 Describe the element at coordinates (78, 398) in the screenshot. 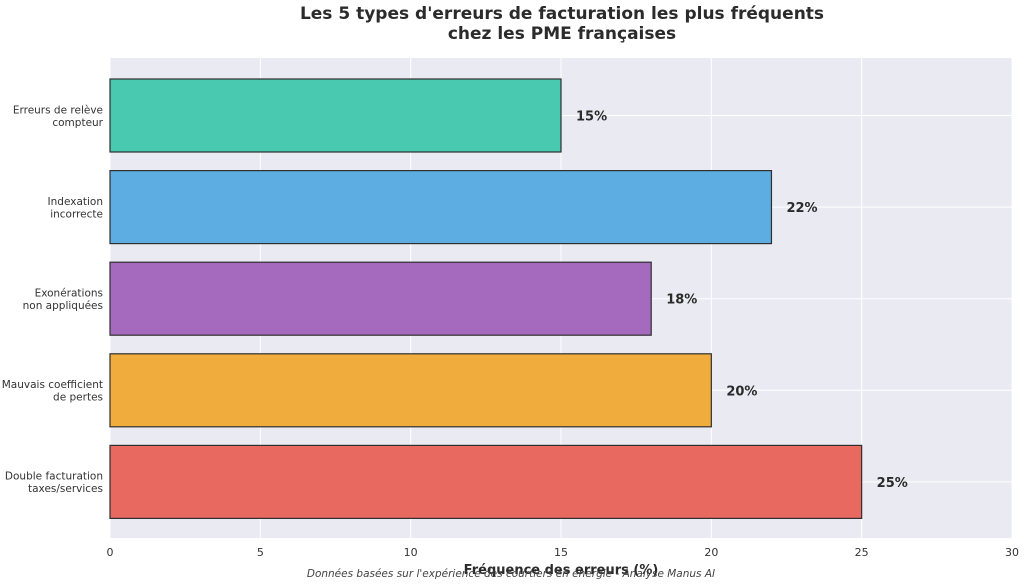

I see `category-label-3-line-1: de pertes` at that location.